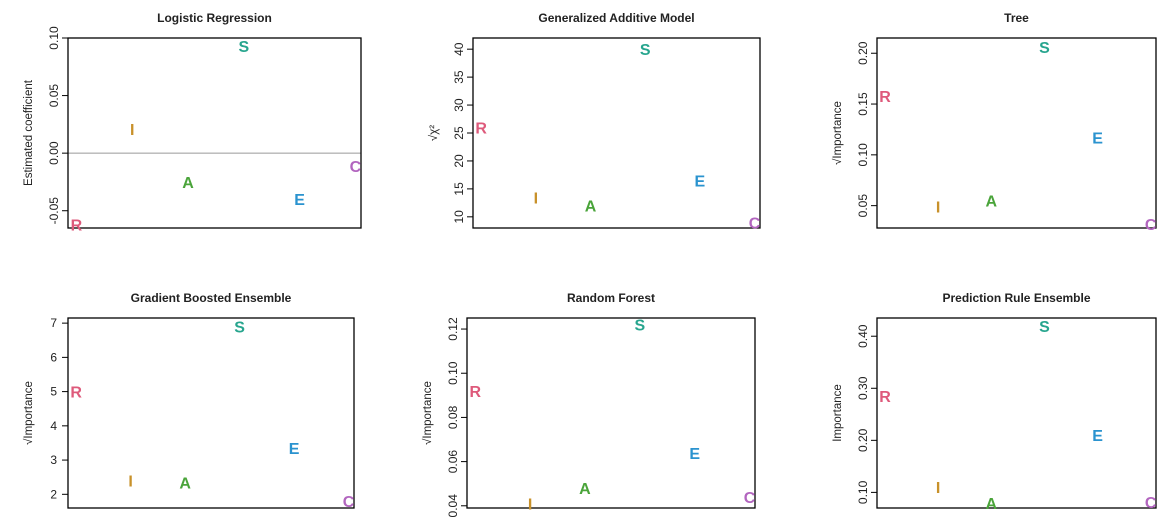 The image size is (1158, 517). What do you see at coordinates (838, 413) in the screenshot?
I see `y-axis-label: Importance` at bounding box center [838, 413].